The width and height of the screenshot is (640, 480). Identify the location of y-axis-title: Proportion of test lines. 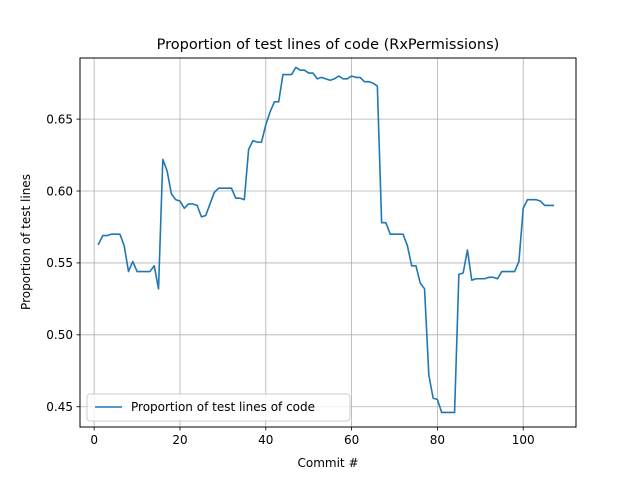
(26, 242).